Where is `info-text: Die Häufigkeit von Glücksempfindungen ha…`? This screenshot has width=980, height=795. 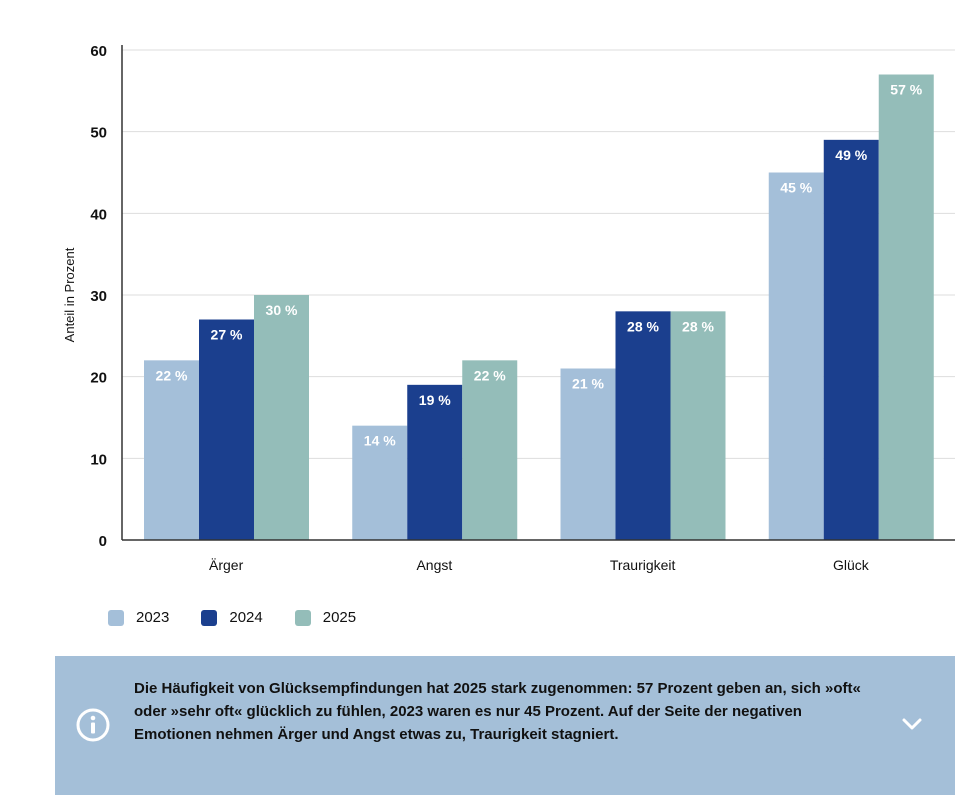
info-text: Die Häufigkeit von Glücksempfindungen ha… is located at coordinates (497, 711).